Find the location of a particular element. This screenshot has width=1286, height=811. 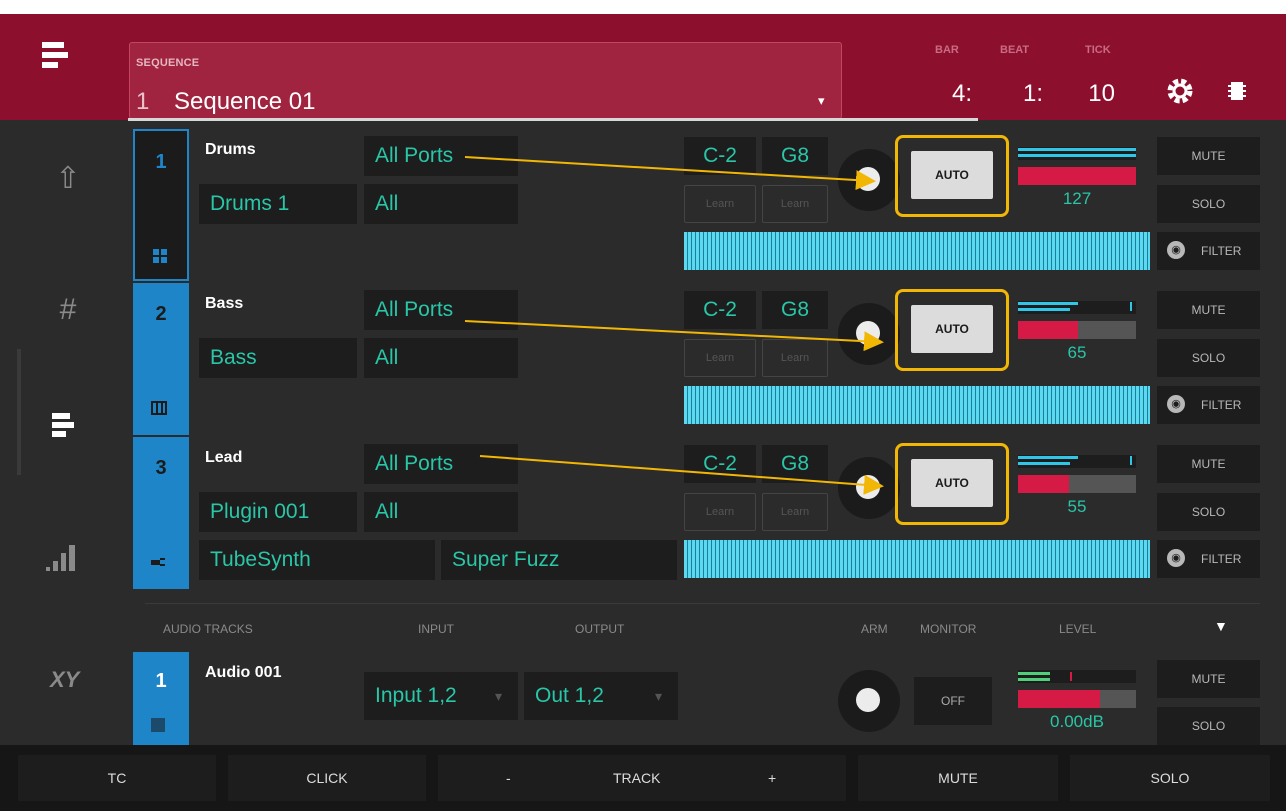

program-select: Drums 1 is located at coordinates (278, 204).